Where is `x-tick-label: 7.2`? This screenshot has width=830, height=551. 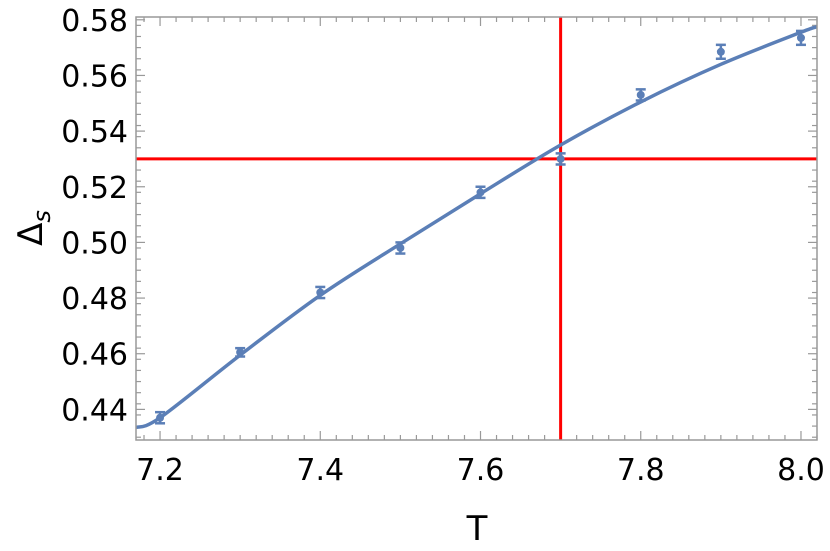 x-tick-label: 7.2 is located at coordinates (160, 470).